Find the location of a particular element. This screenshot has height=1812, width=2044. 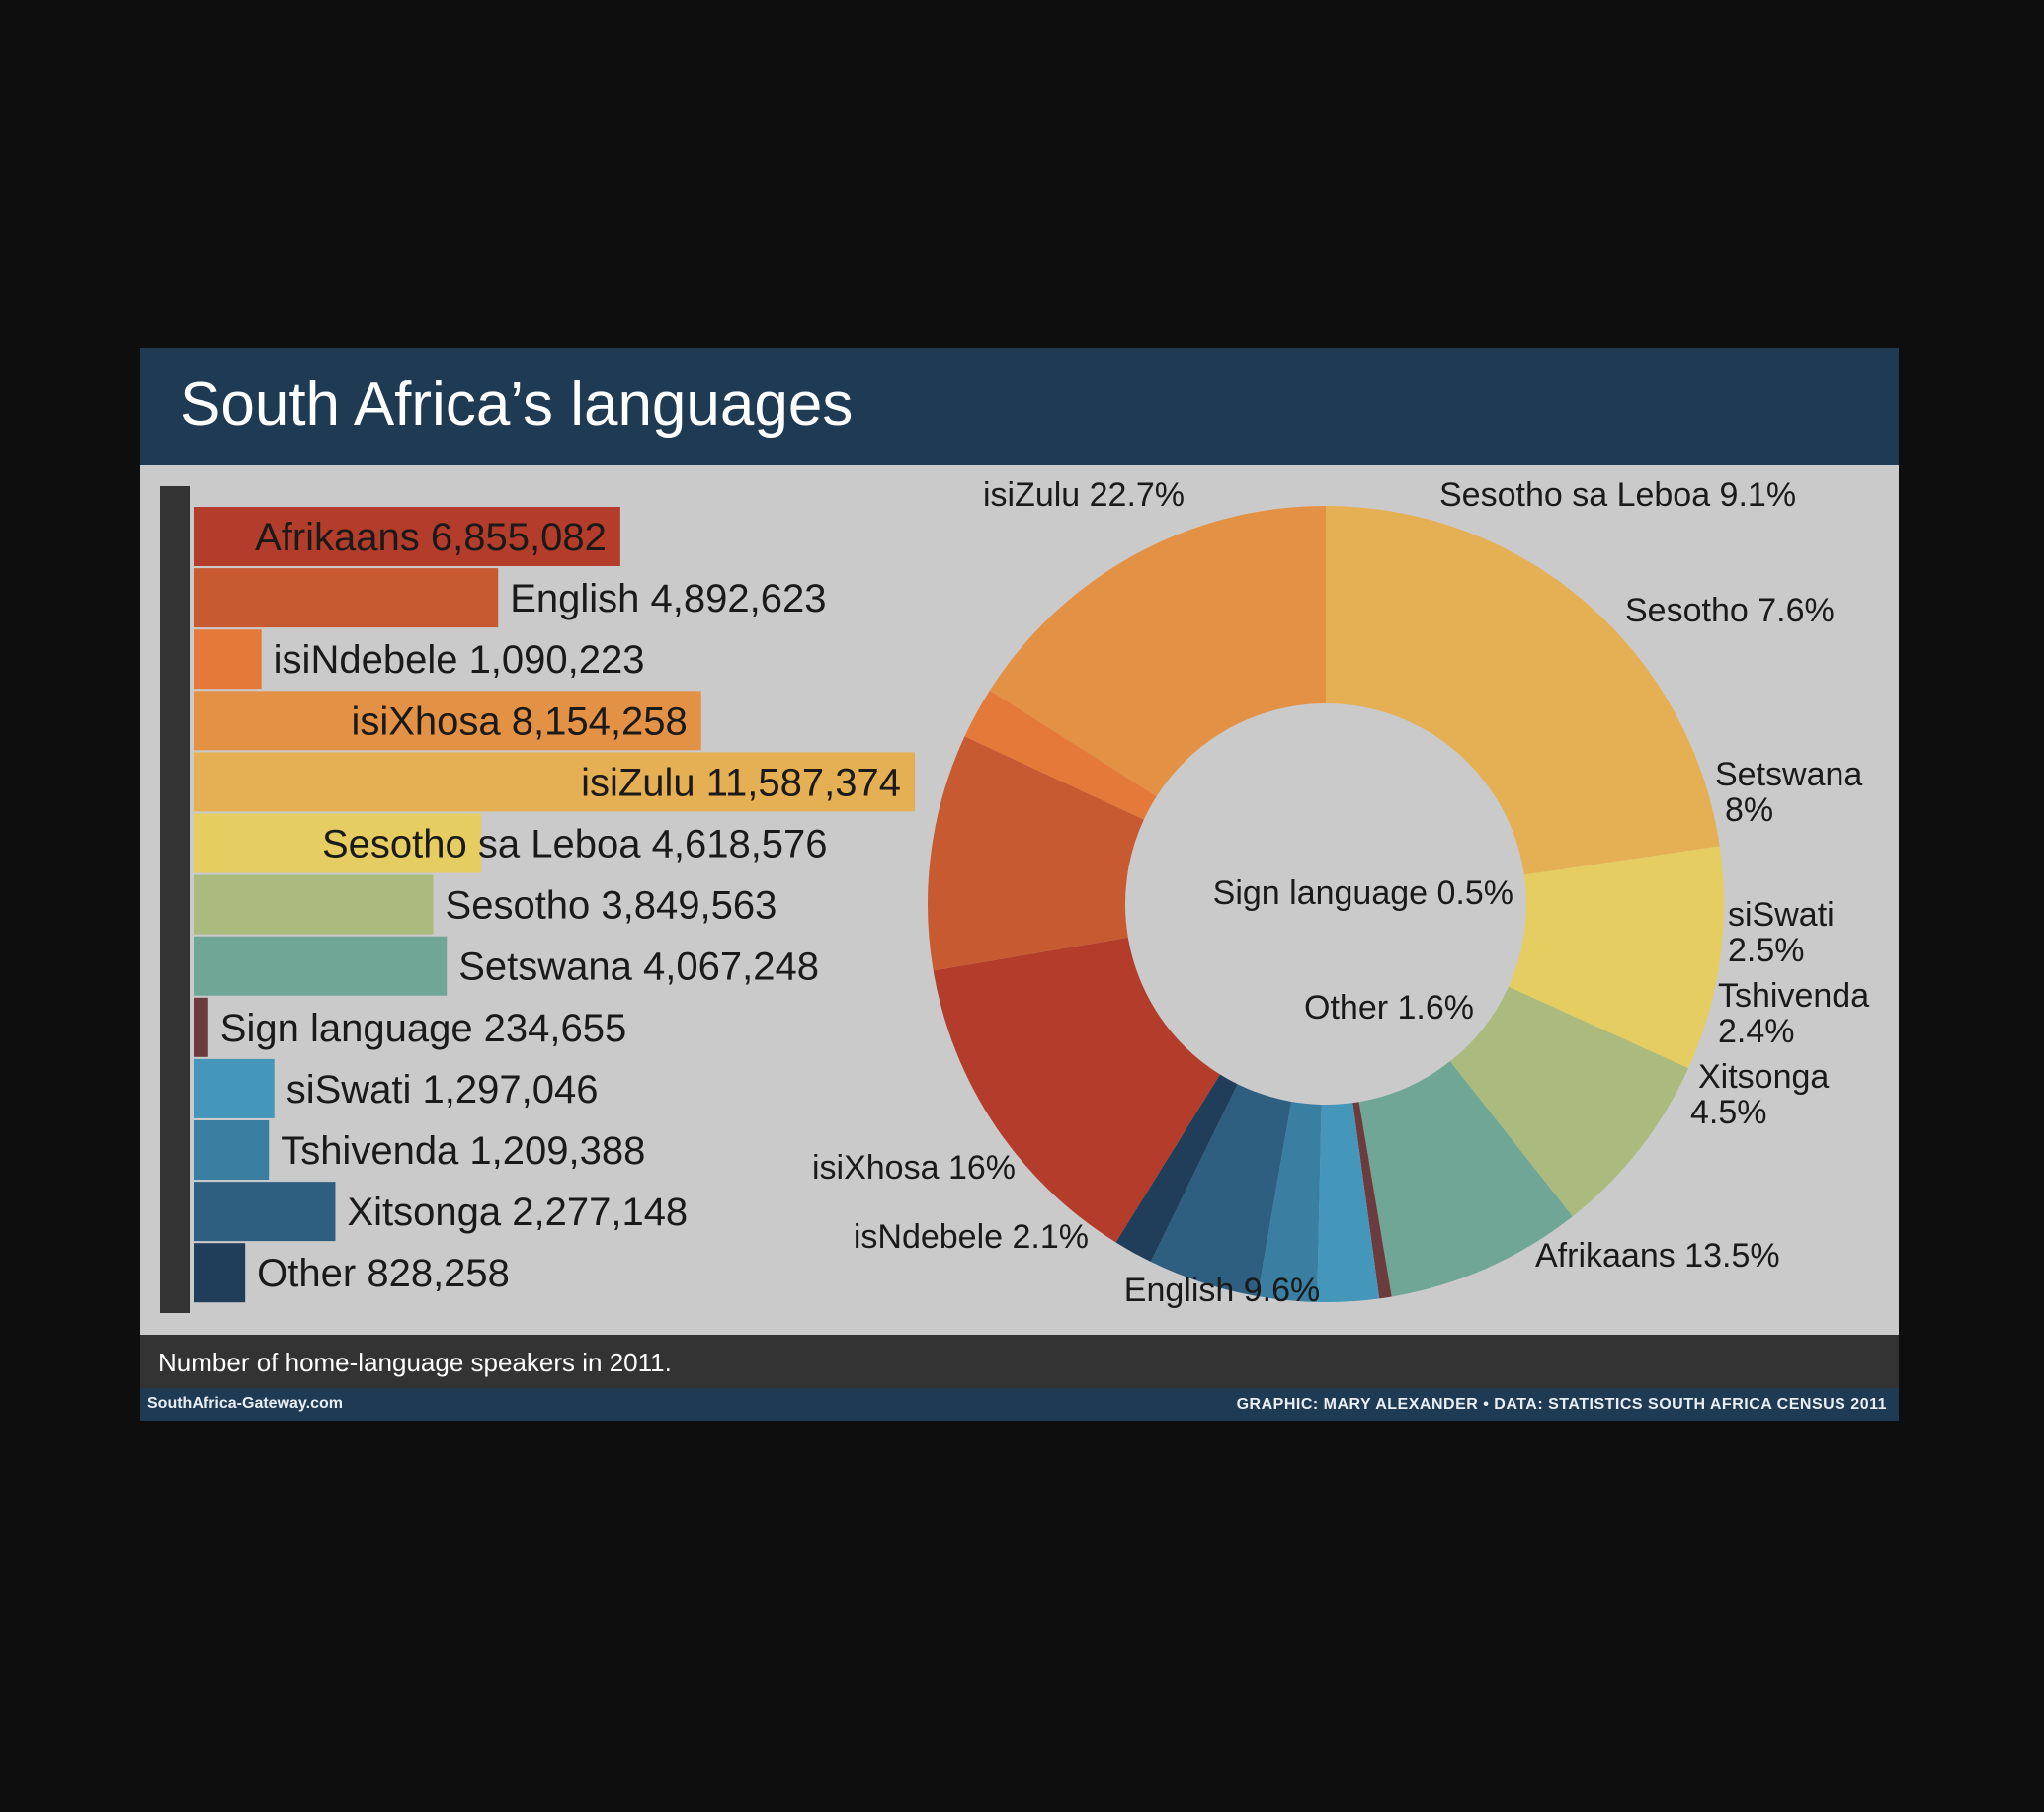

slice-label-line: siSwati is located at coordinates (1782, 915).